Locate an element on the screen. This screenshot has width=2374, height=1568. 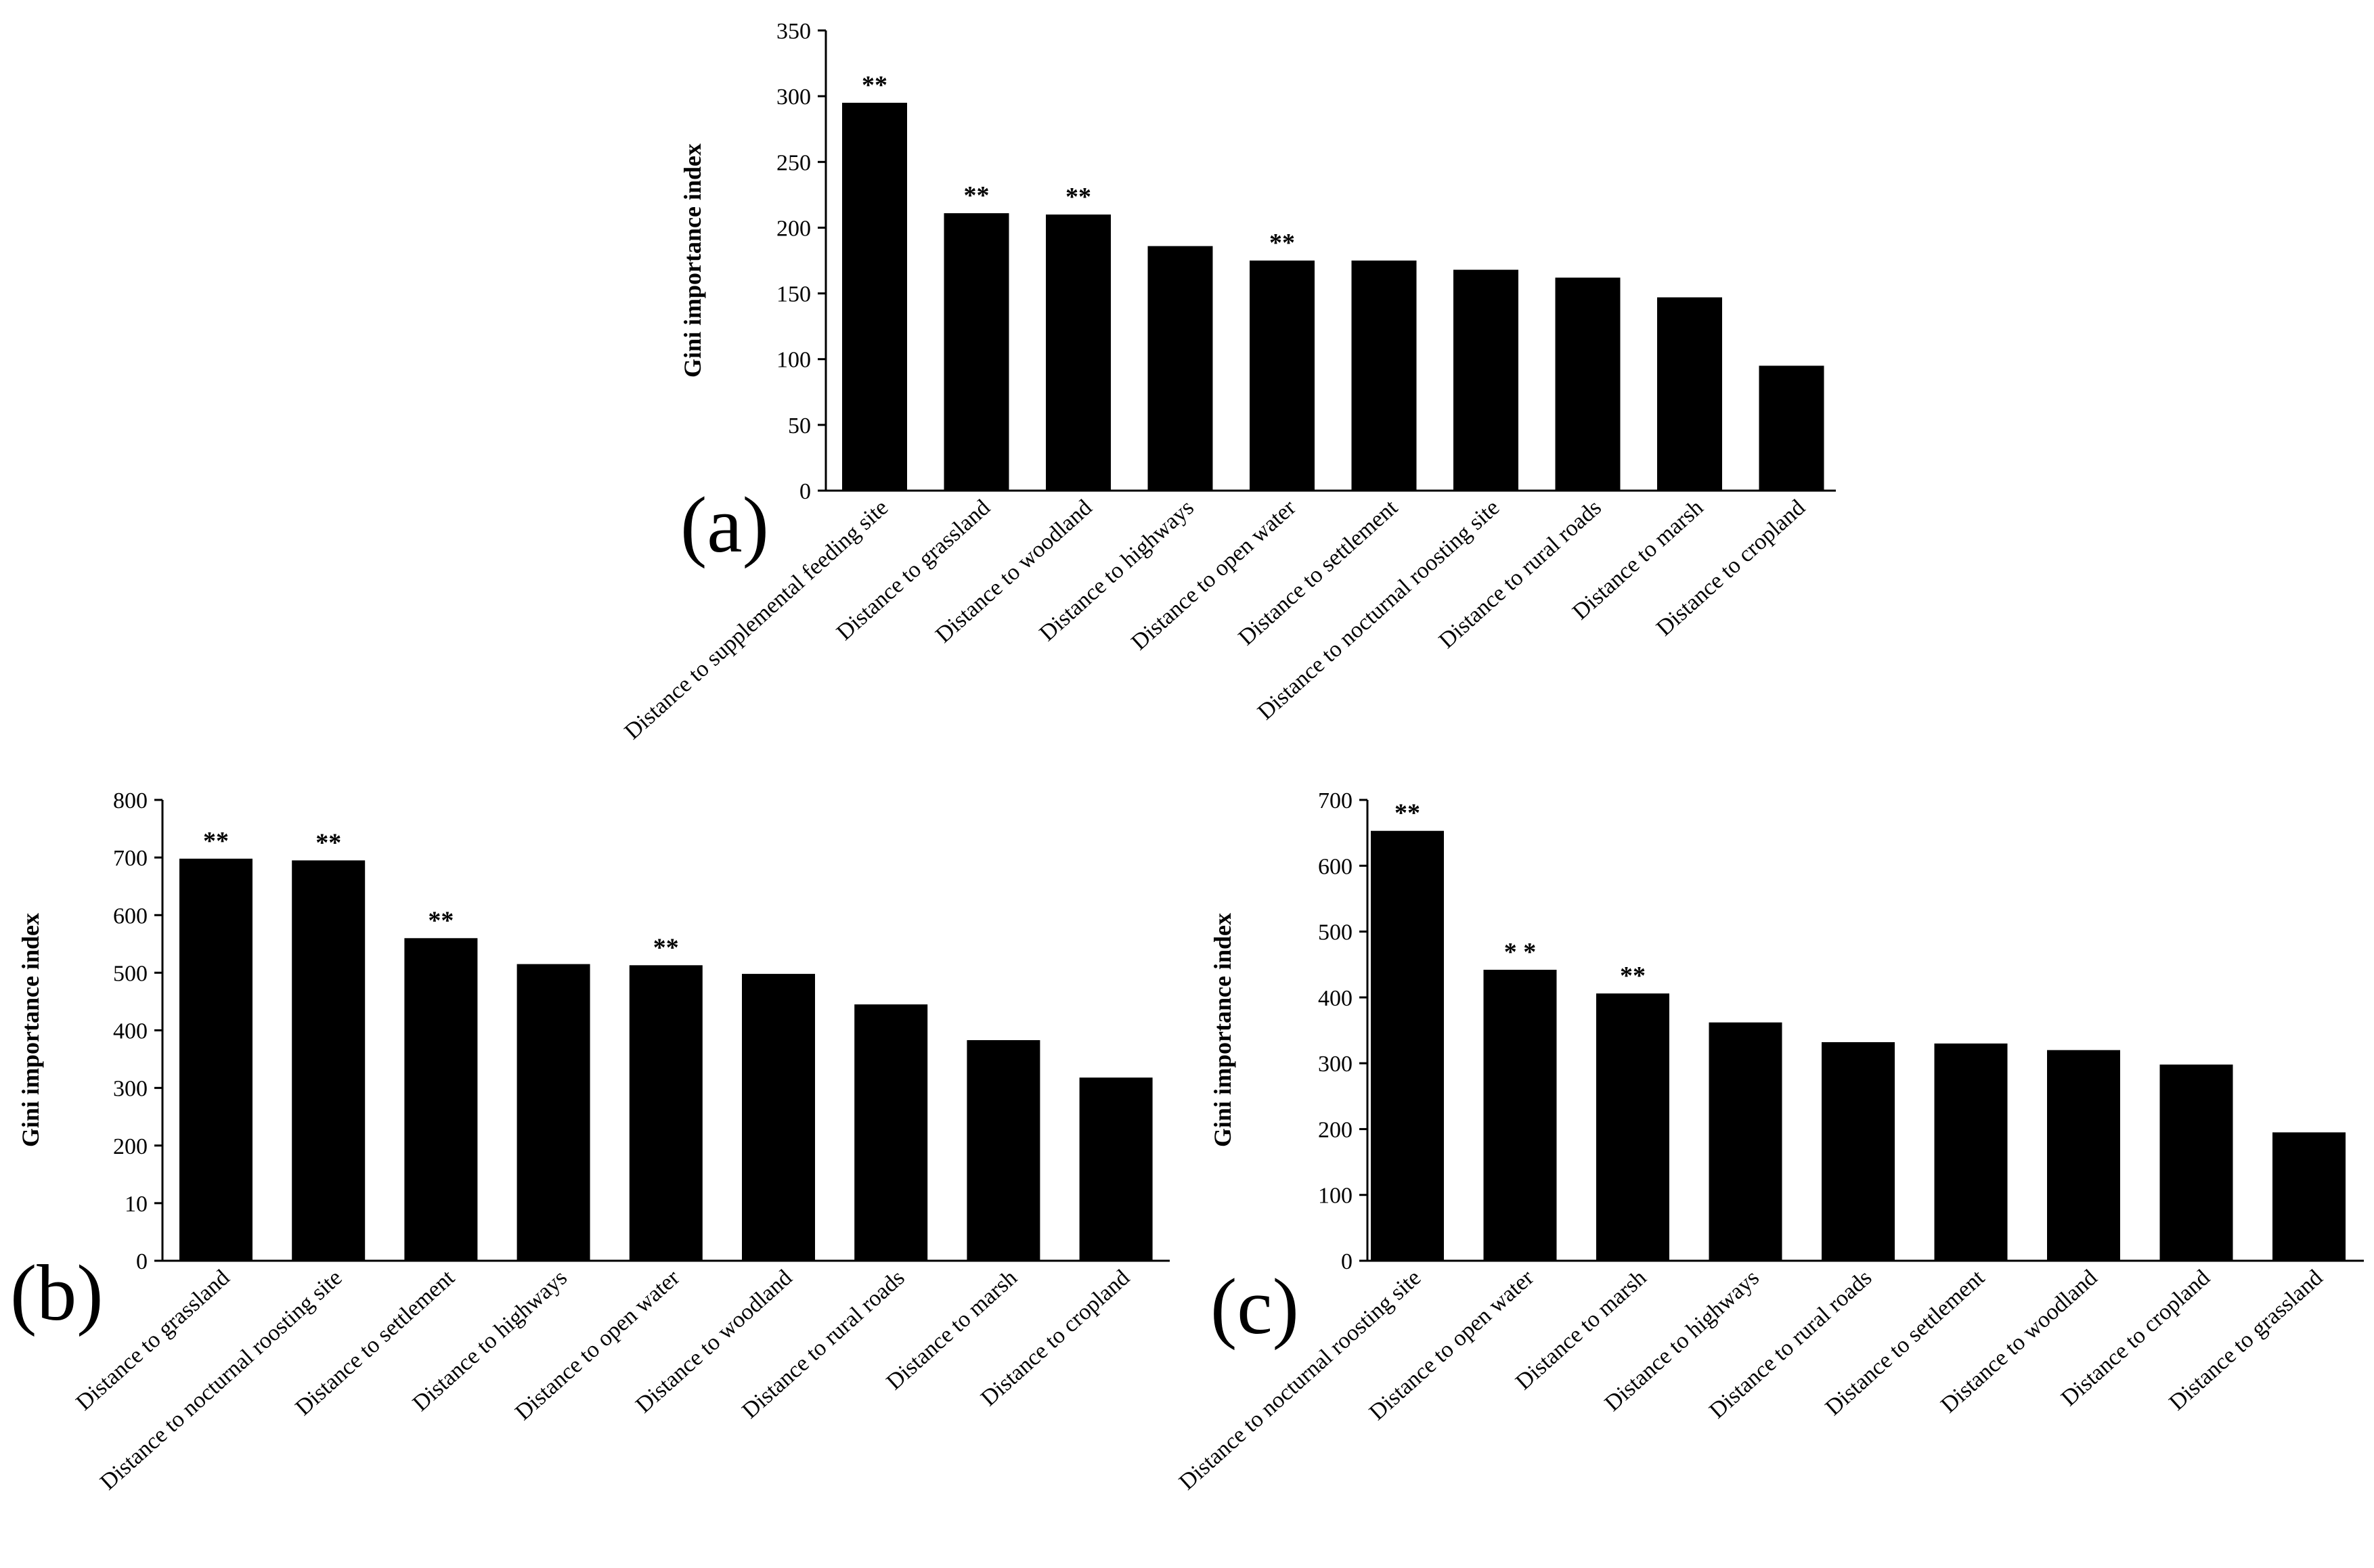
x-tick-label: Distance to rural roads is located at coordinates (1520, 574).